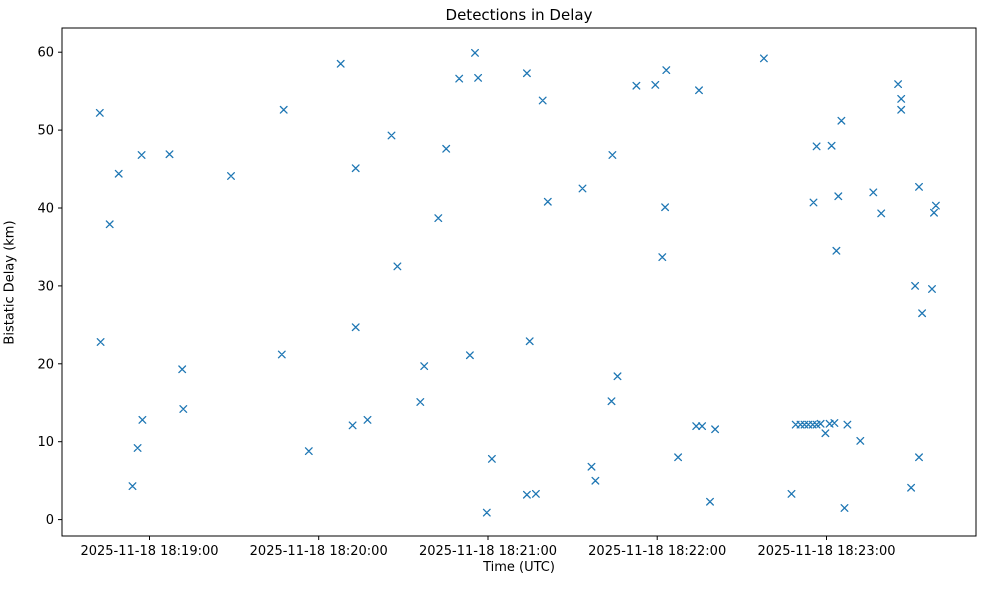 The height and width of the screenshot is (590, 989). What do you see at coordinates (45, 286) in the screenshot?
I see `svg-text: 30` at bounding box center [45, 286].